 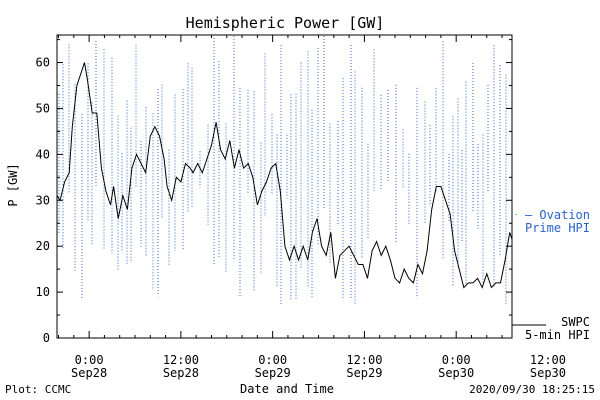 I want to click on y-tick-label: 30, so click(x=43, y=200).